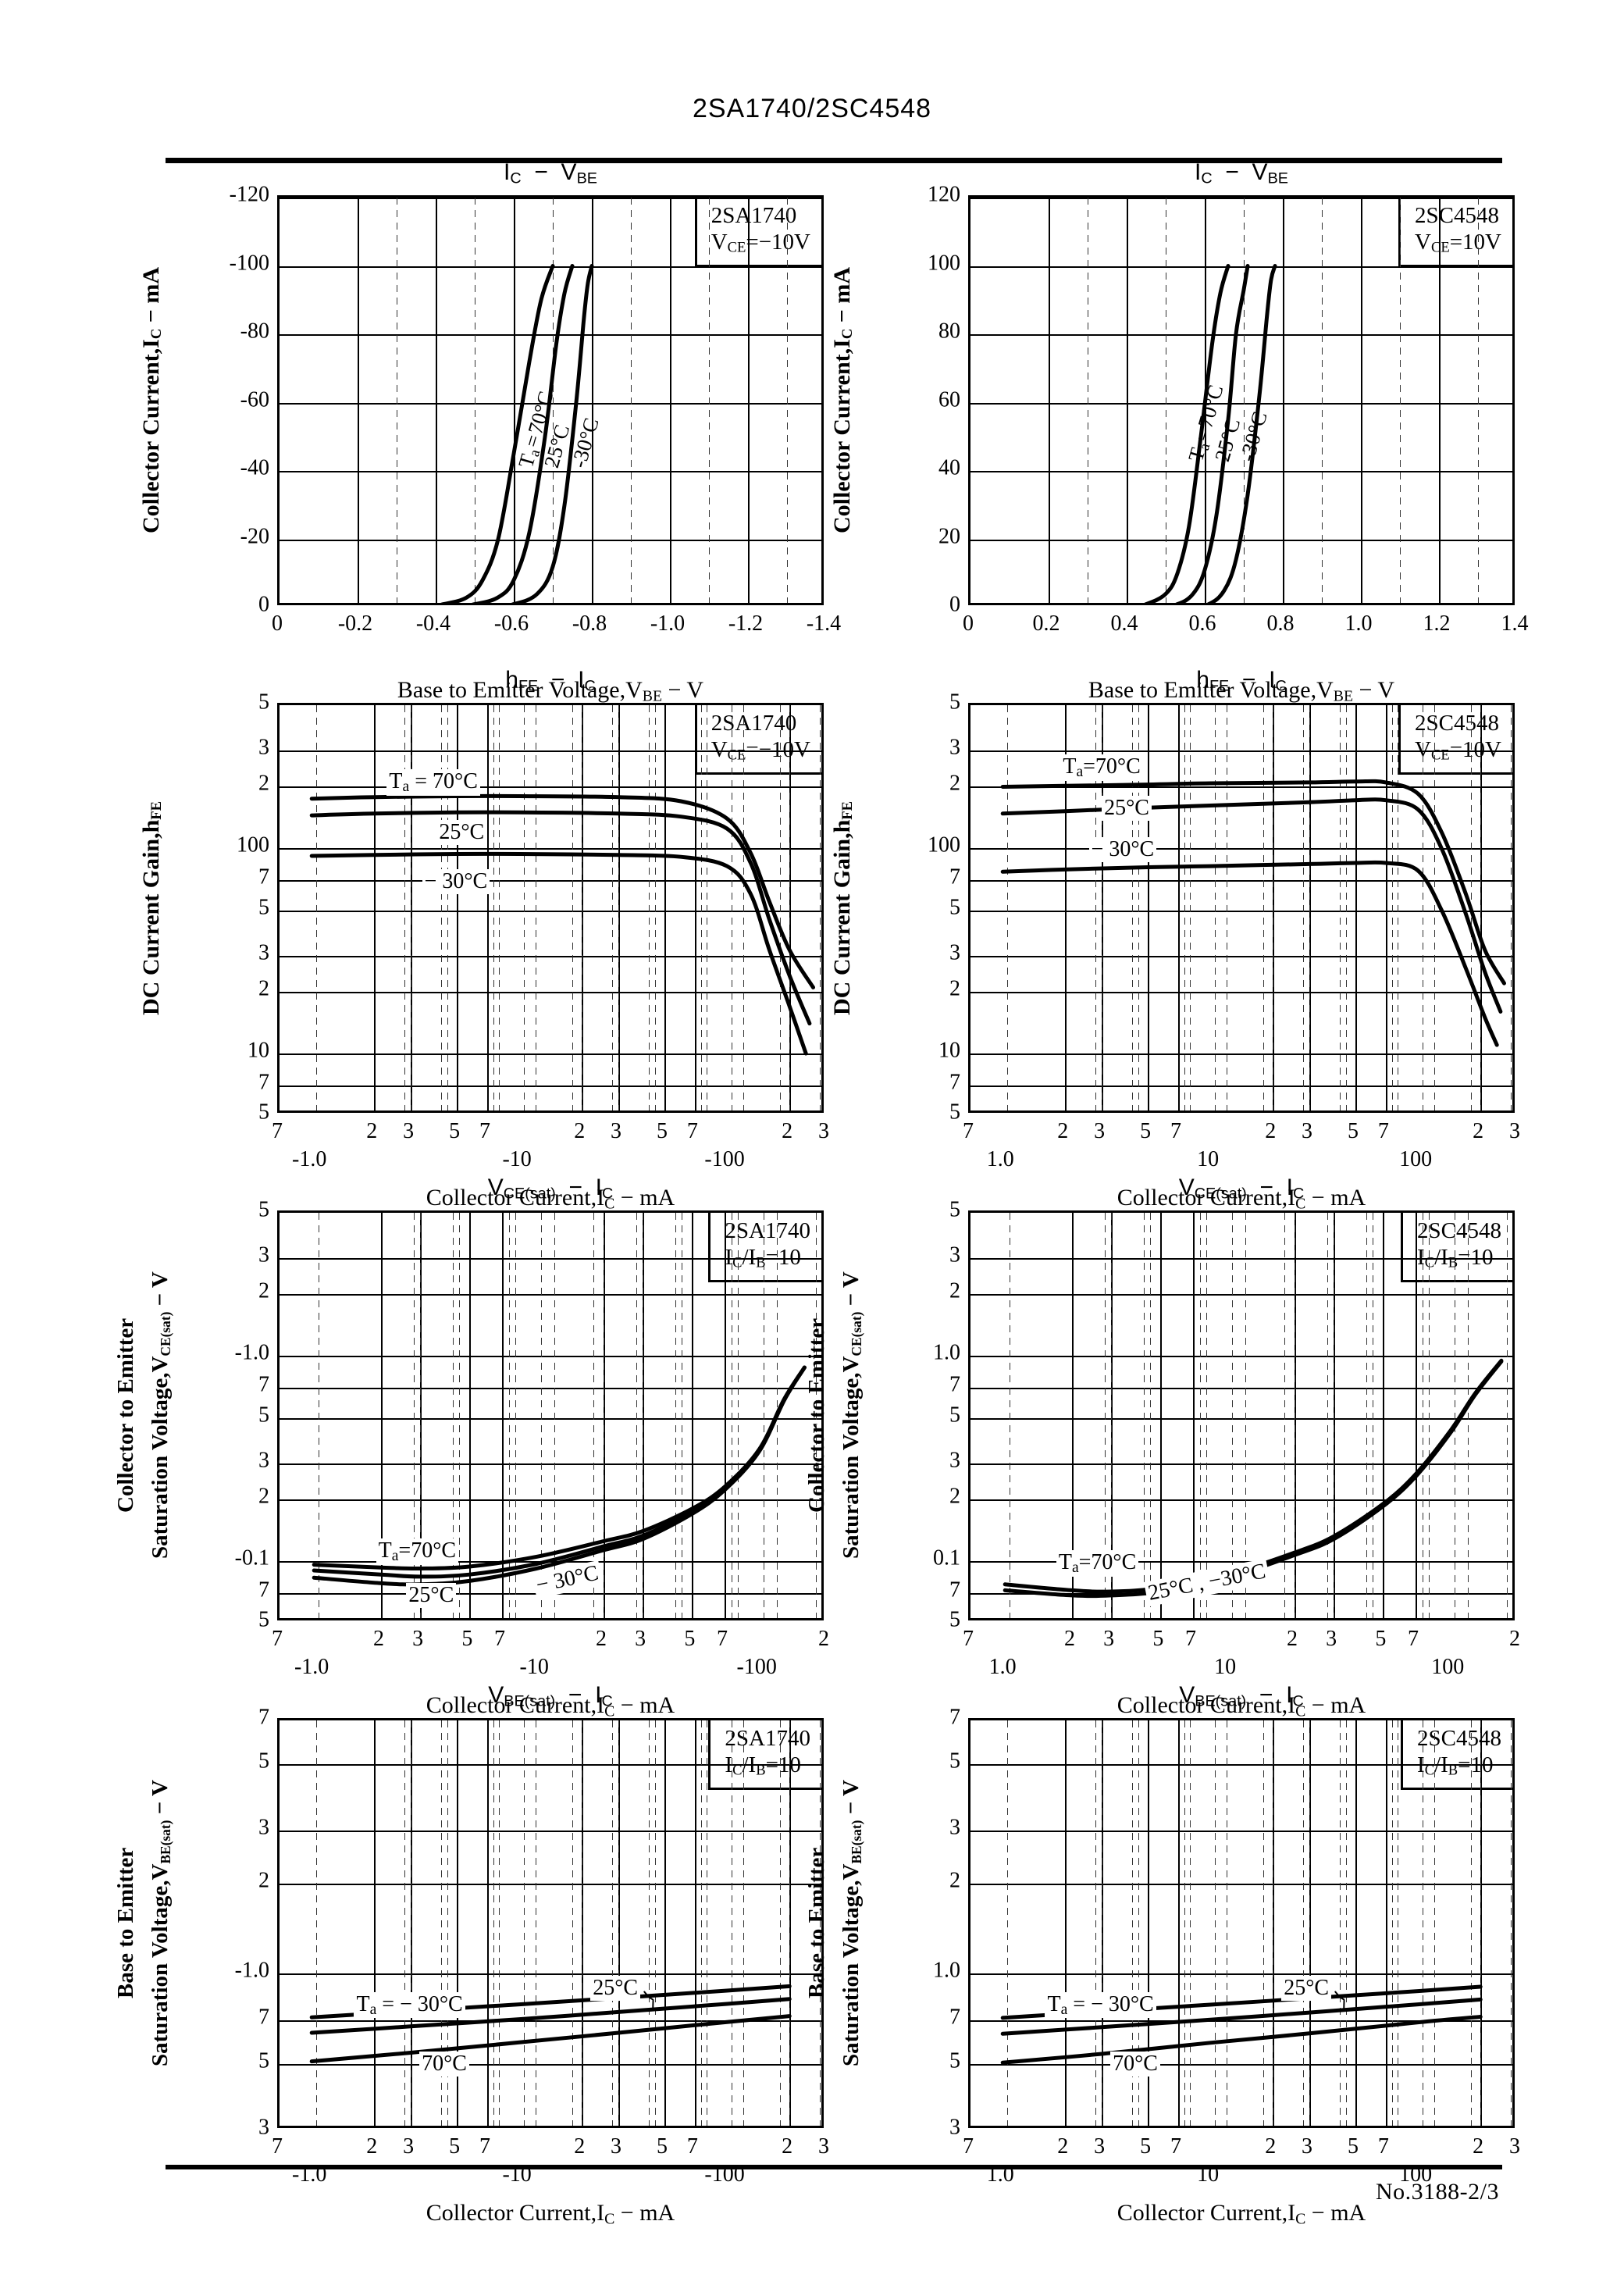 The image size is (1624, 2278). Describe the element at coordinates (254, 399) in the screenshot. I see `y-tick-label: -60` at that location.